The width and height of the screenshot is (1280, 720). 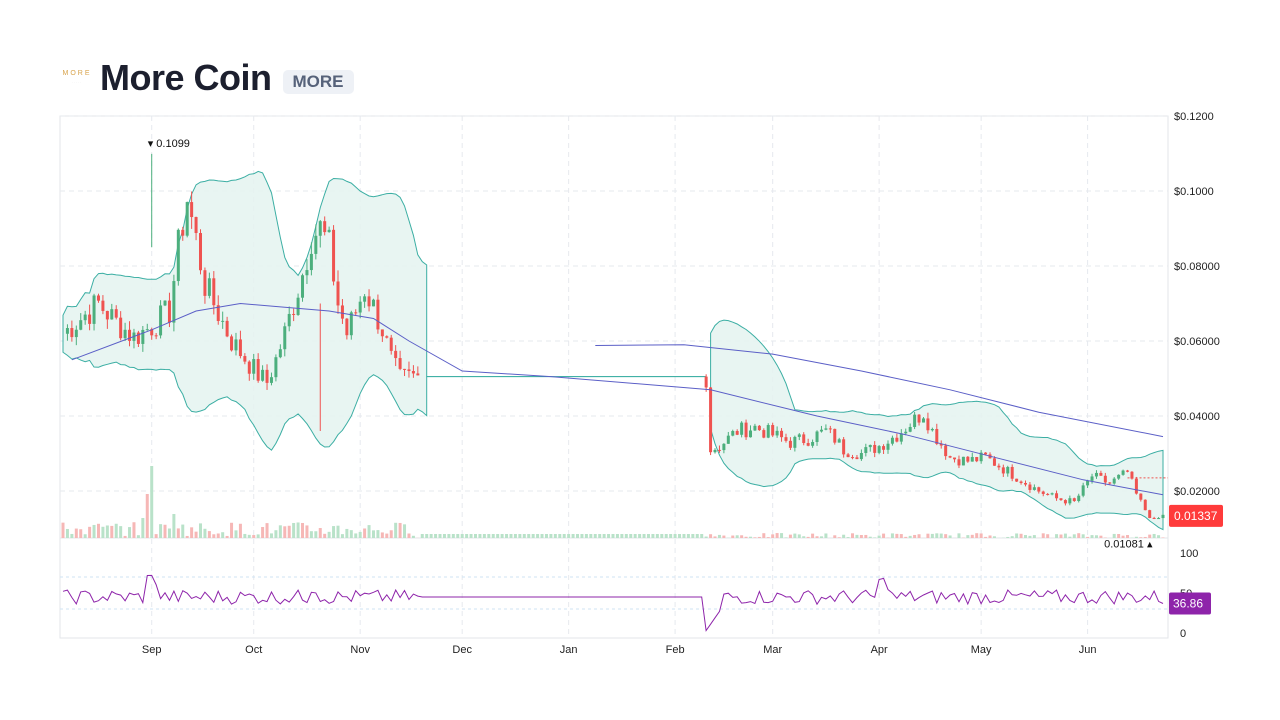 What do you see at coordinates (462, 650) in the screenshot?
I see `x-tick-label: Dec` at bounding box center [462, 650].